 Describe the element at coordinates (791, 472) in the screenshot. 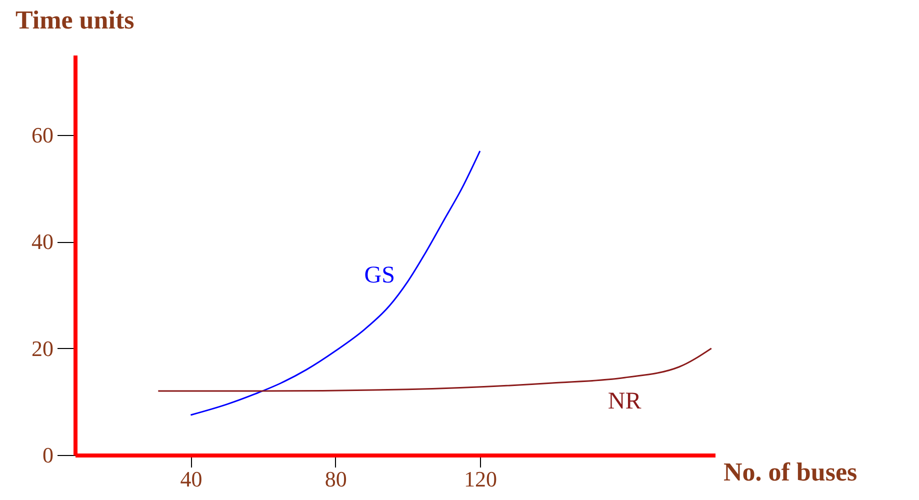

I see `x-axis-title: No. of buses` at that location.